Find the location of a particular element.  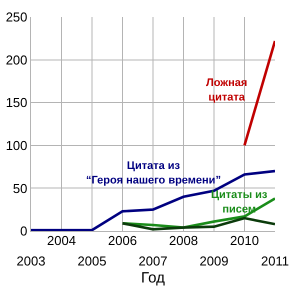

x2-tick-label: 2006 is located at coordinates (122, 240).